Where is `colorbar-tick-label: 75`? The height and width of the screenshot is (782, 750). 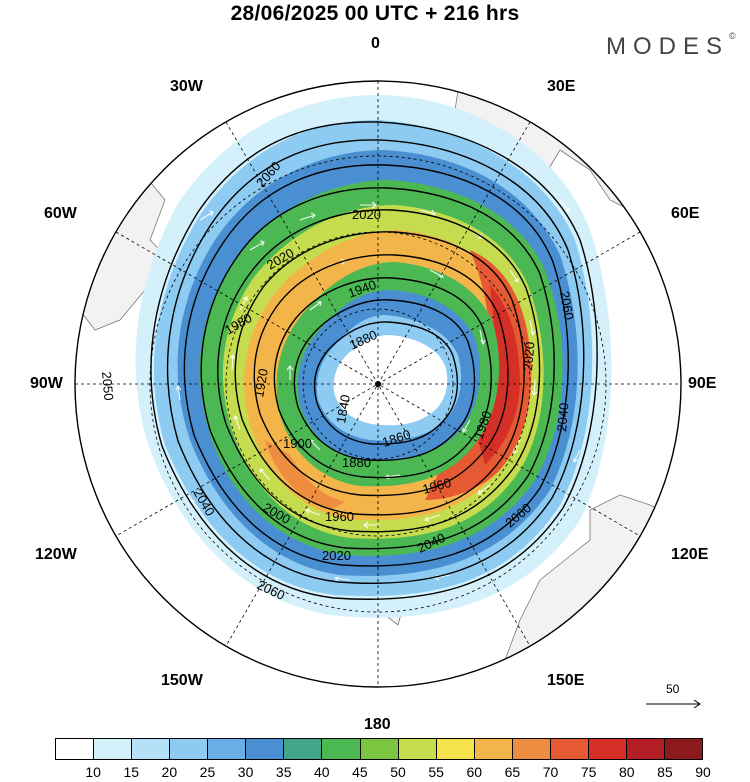 colorbar-tick-label: 75 is located at coordinates (588, 772).